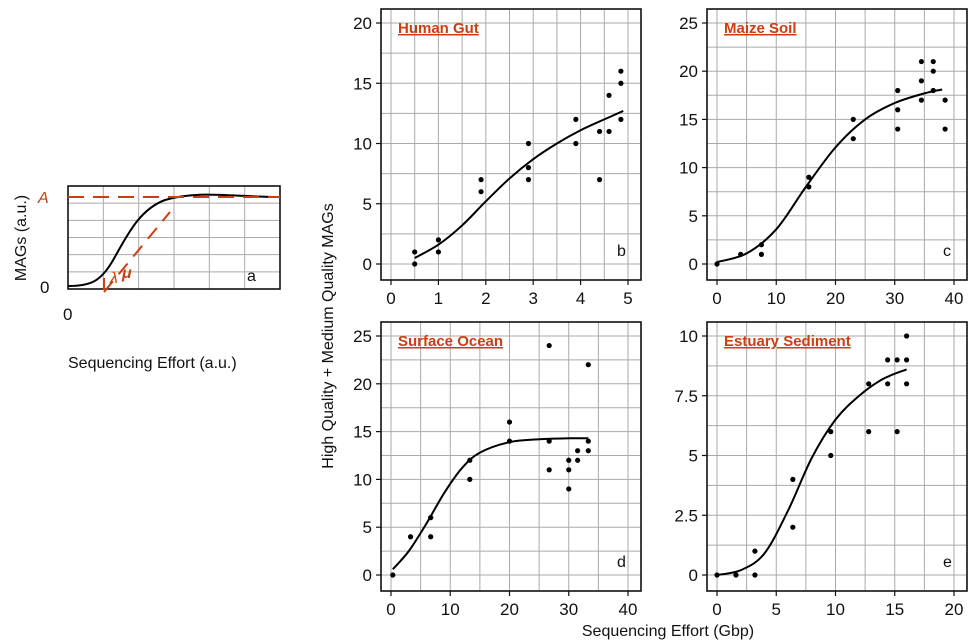 The width and height of the screenshot is (970, 641). Describe the element at coordinates (438, 298) in the screenshot. I see `x-tick-label: 1` at that location.